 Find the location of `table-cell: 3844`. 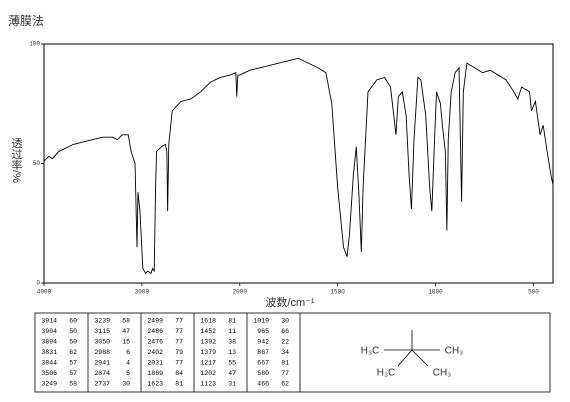

table-cell: 3844 is located at coordinates (49, 363).